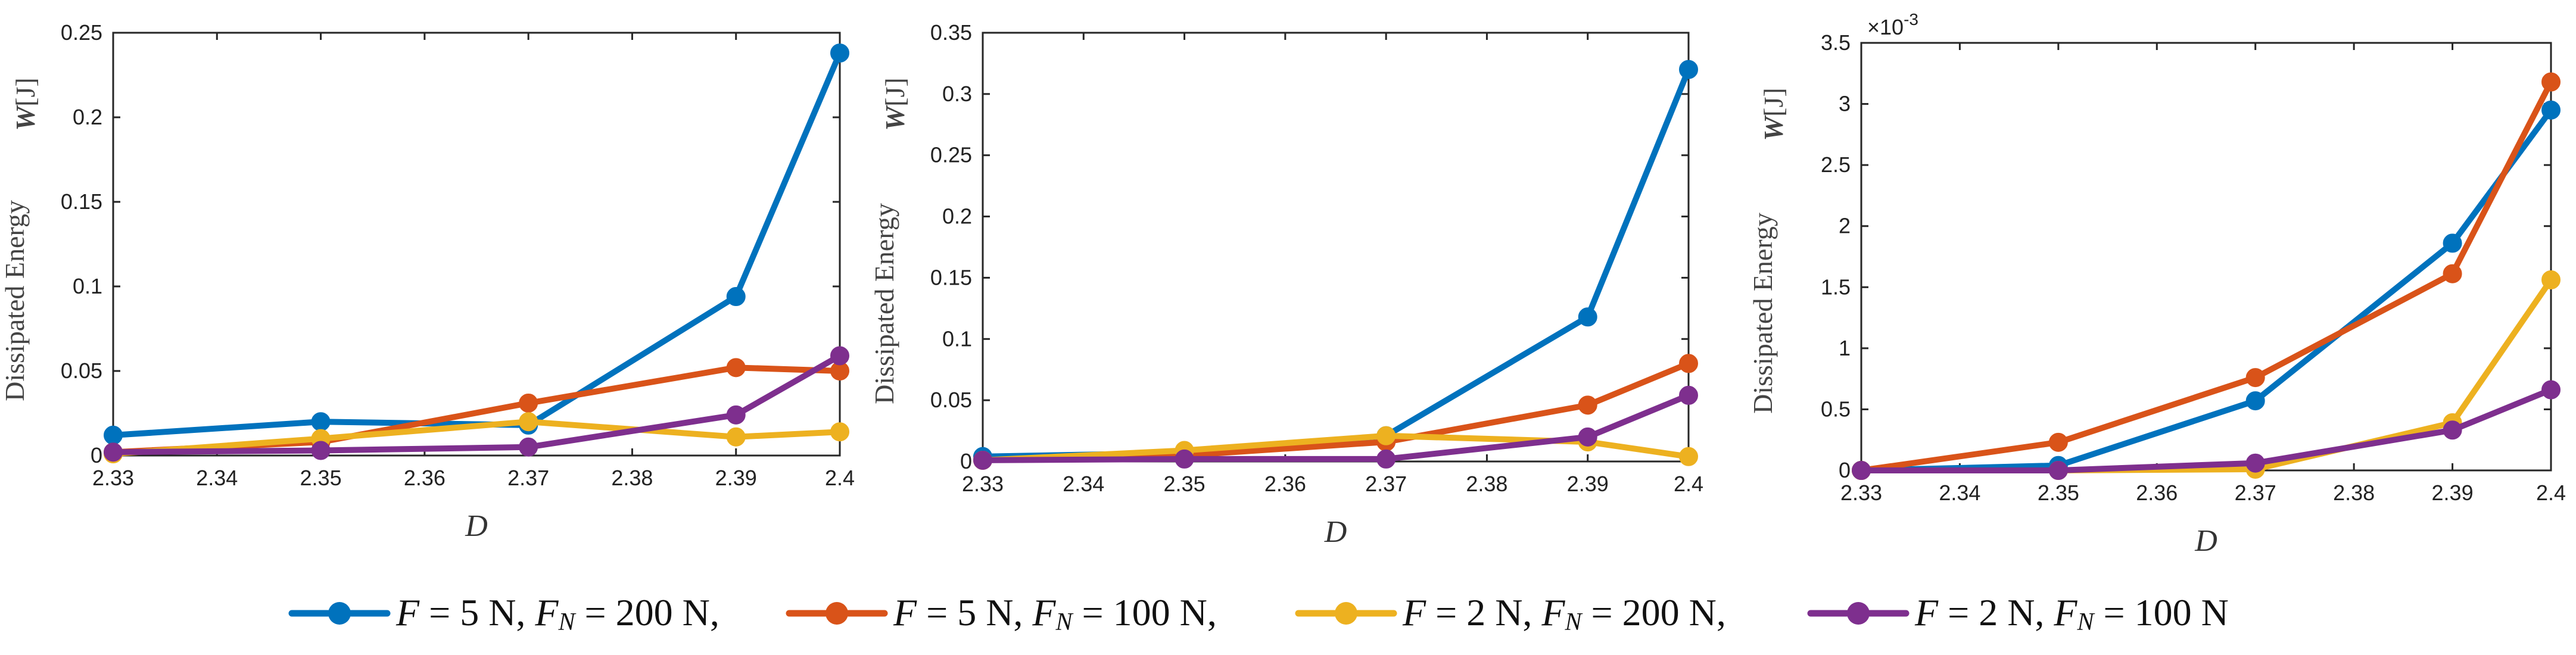 This screenshot has height=655, width=2576. I want to click on exponent-power: -3, so click(1911, 19).